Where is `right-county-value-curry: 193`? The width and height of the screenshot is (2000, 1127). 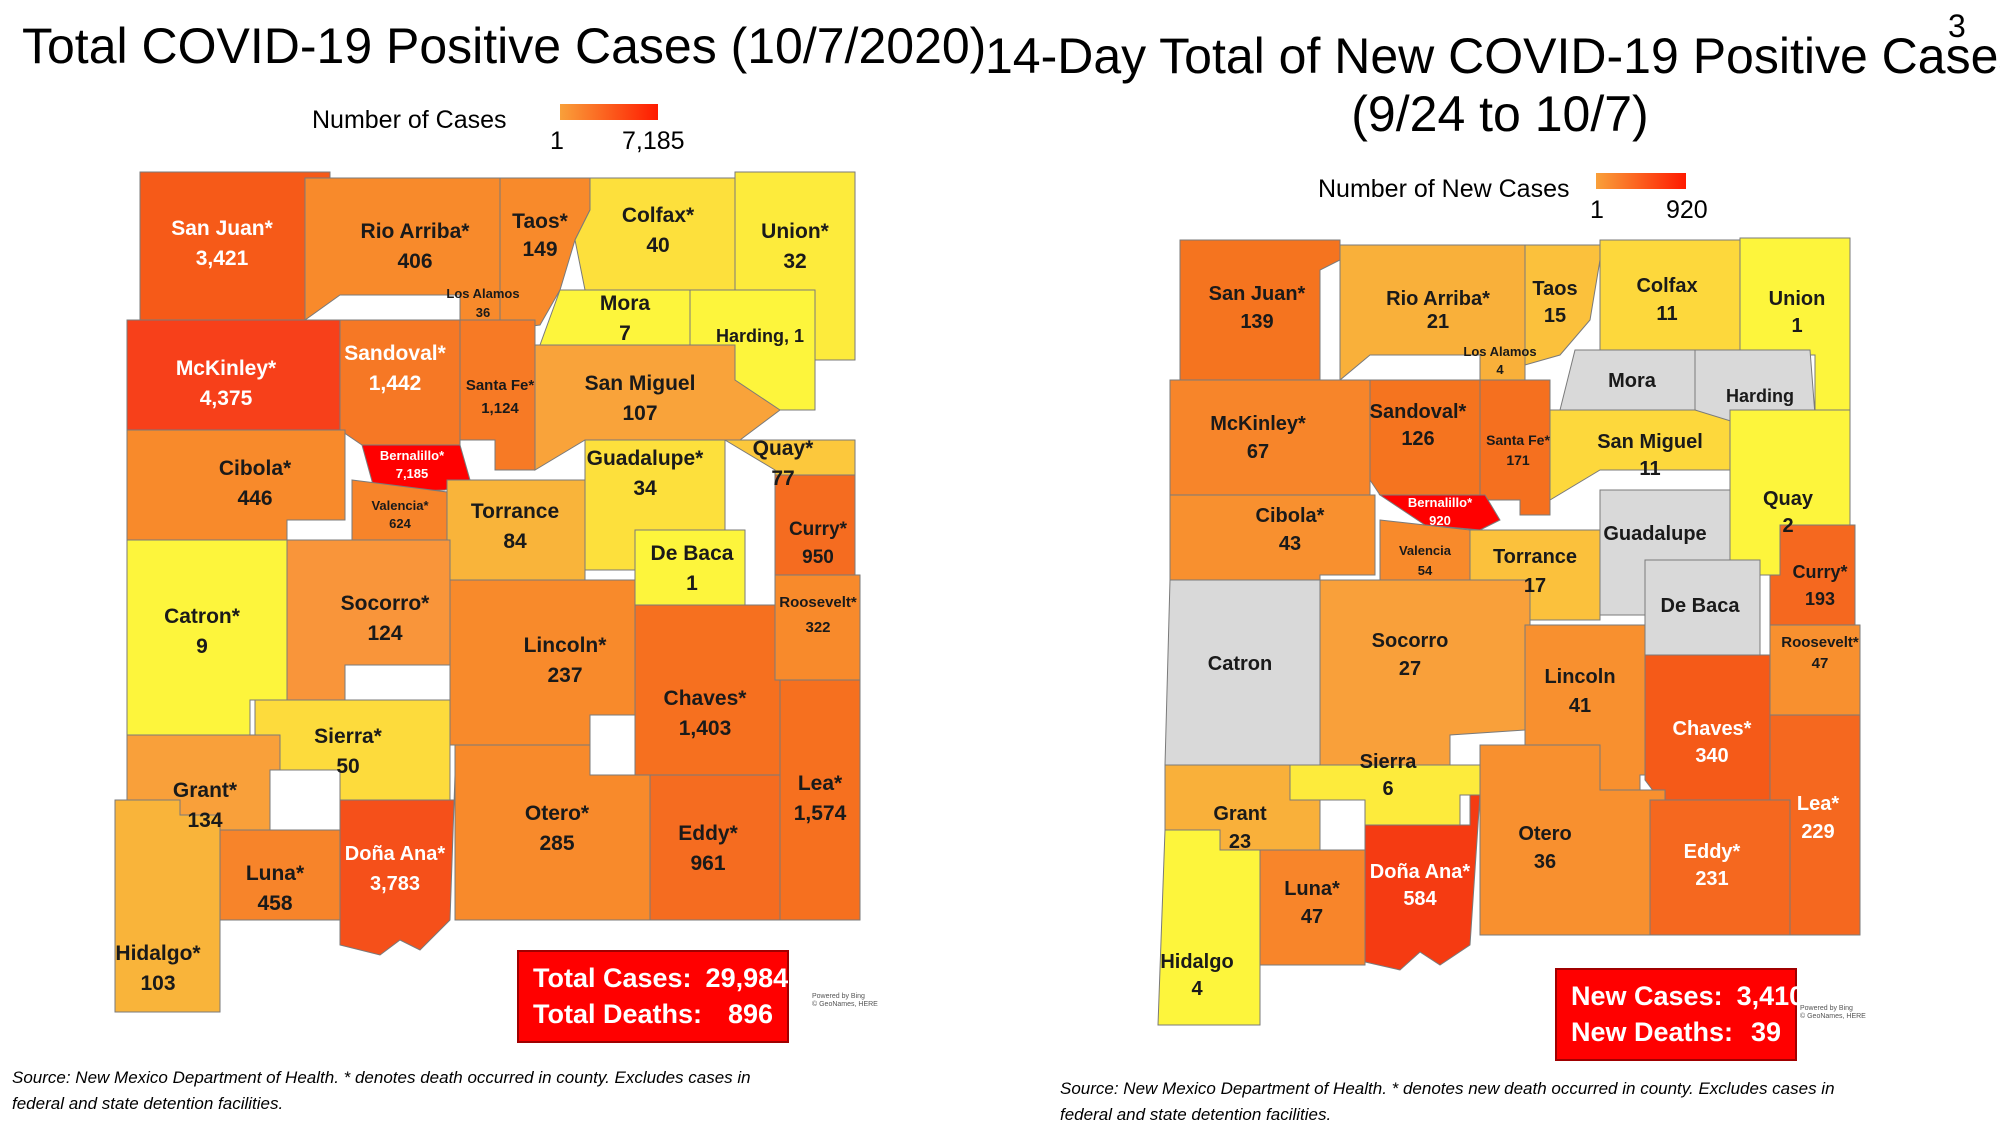
right-county-value-curry: 193 is located at coordinates (1820, 599).